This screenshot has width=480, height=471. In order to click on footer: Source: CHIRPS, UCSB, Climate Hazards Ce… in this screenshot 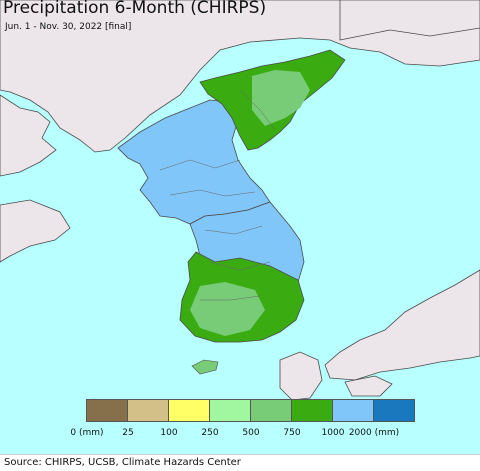, I will do `click(240, 462)`.